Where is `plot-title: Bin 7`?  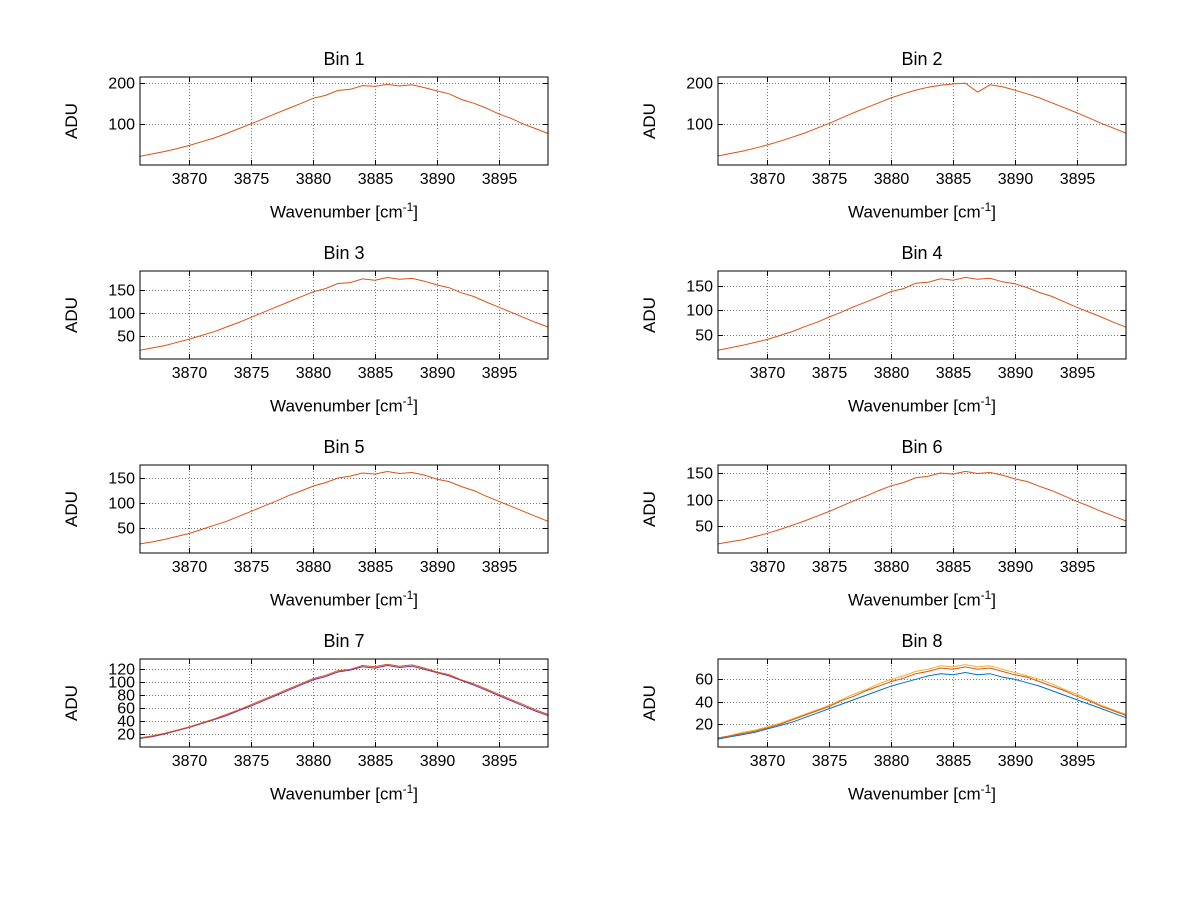 plot-title: Bin 7 is located at coordinates (344, 641).